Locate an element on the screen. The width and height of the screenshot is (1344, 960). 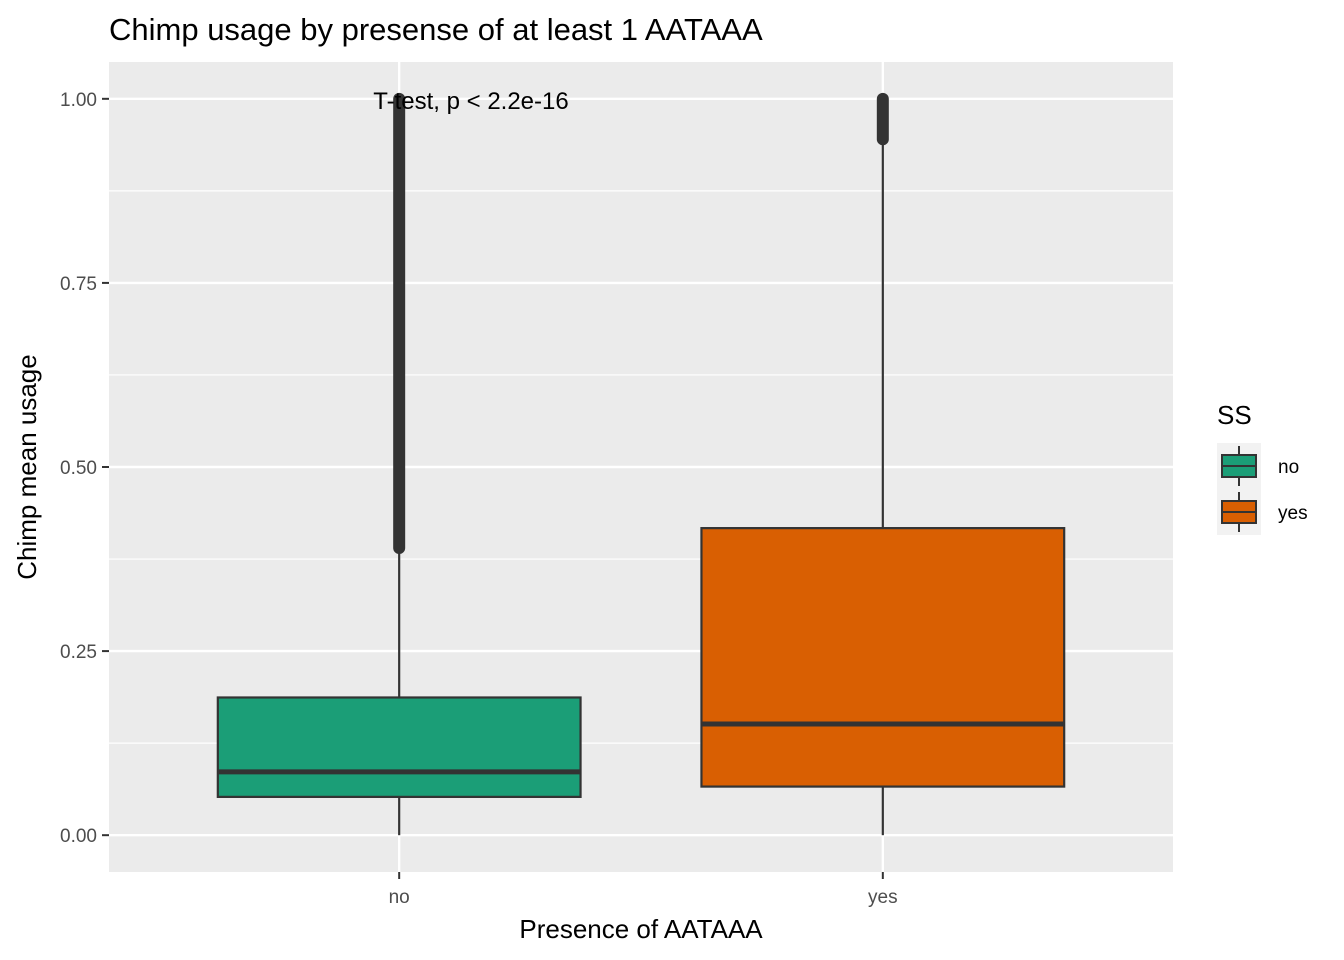
x-tick-label: yes is located at coordinates (883, 897).